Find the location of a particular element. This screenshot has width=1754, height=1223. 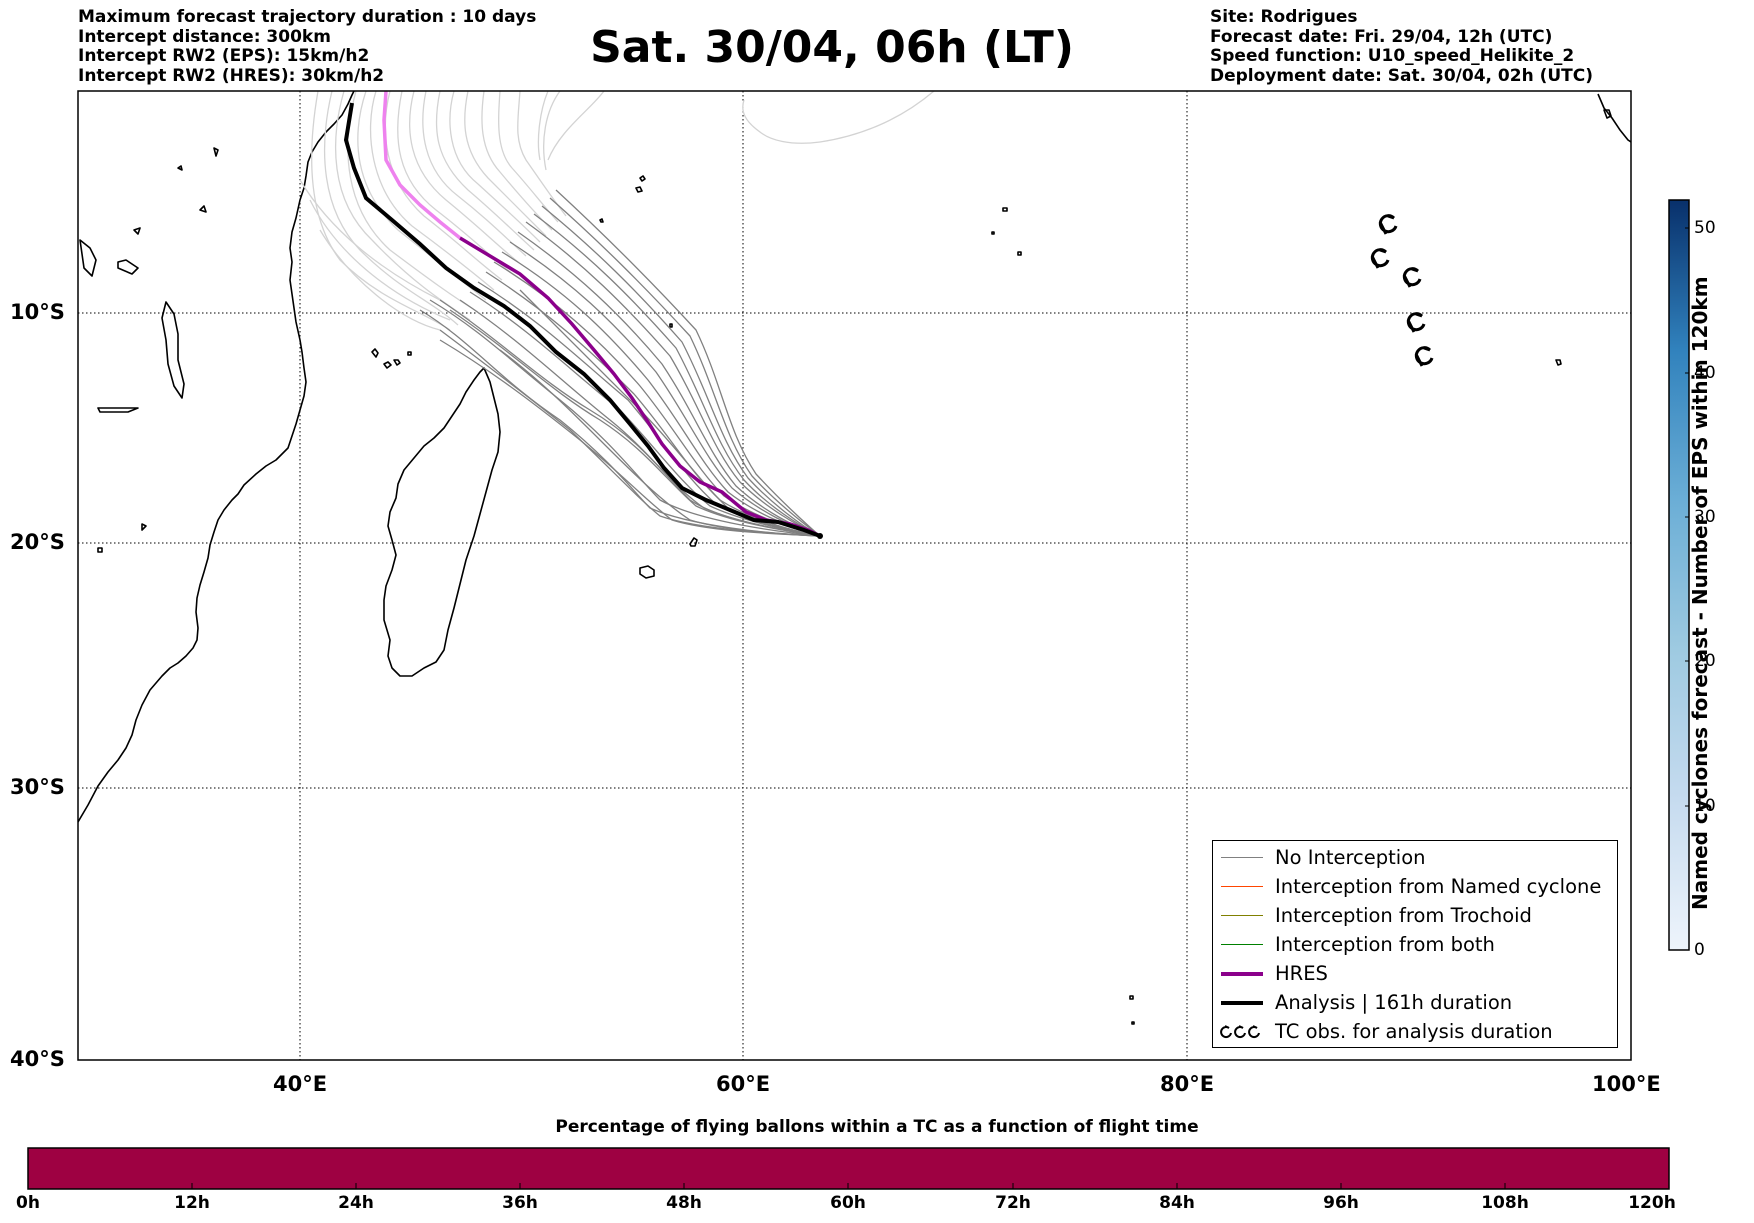

legend-label: Analysis | 161h duration is located at coordinates (1394, 1002).